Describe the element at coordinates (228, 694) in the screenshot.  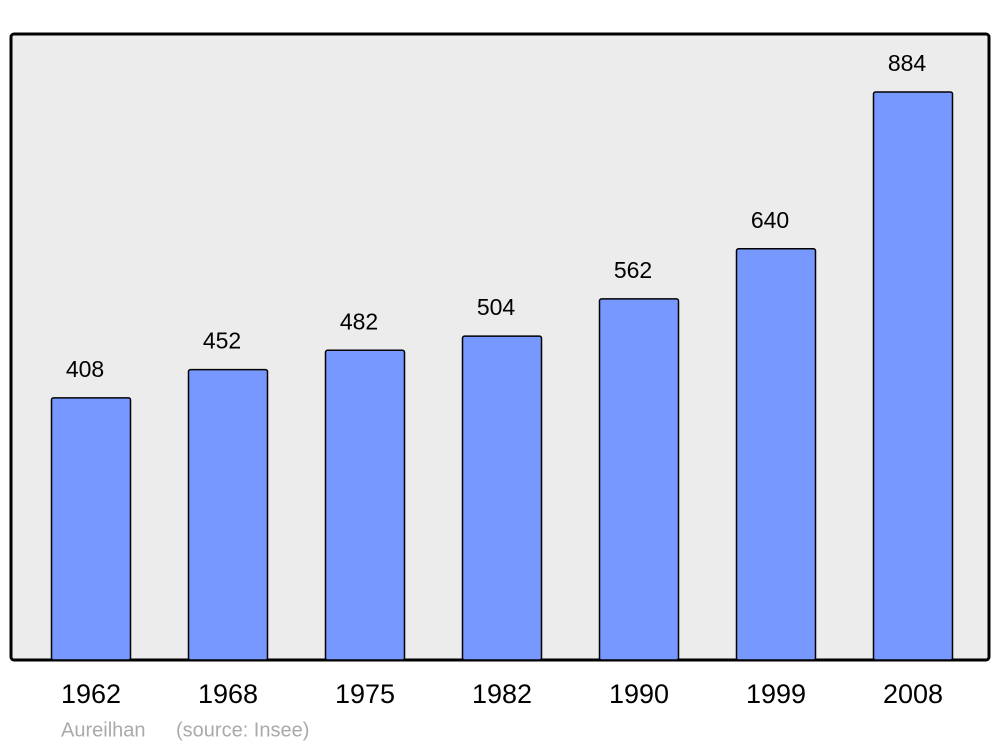
I see `x-tick-label: 1968` at that location.